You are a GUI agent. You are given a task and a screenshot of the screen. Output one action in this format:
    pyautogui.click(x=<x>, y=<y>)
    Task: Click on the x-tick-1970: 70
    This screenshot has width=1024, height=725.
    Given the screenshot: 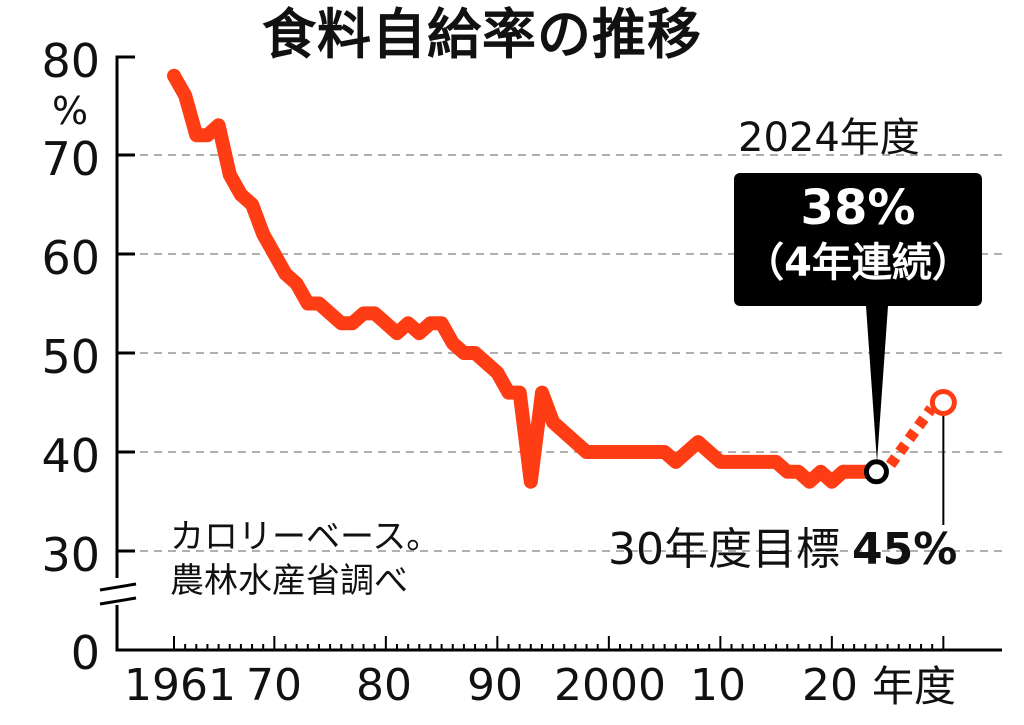 What is the action you would take?
    pyautogui.click(x=274, y=685)
    